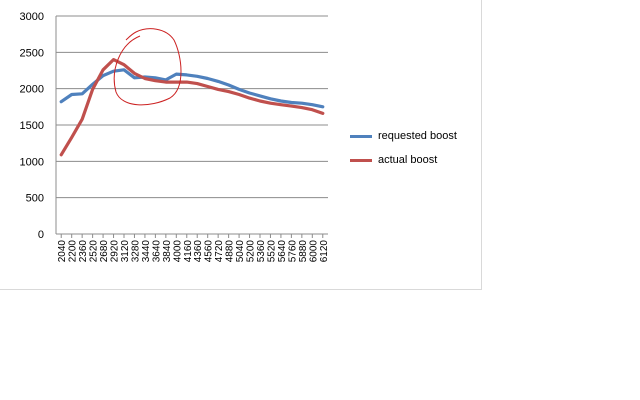 This screenshot has width=640, height=400. Describe the element at coordinates (41, 235) in the screenshot. I see `y-tick-label: 0` at that location.